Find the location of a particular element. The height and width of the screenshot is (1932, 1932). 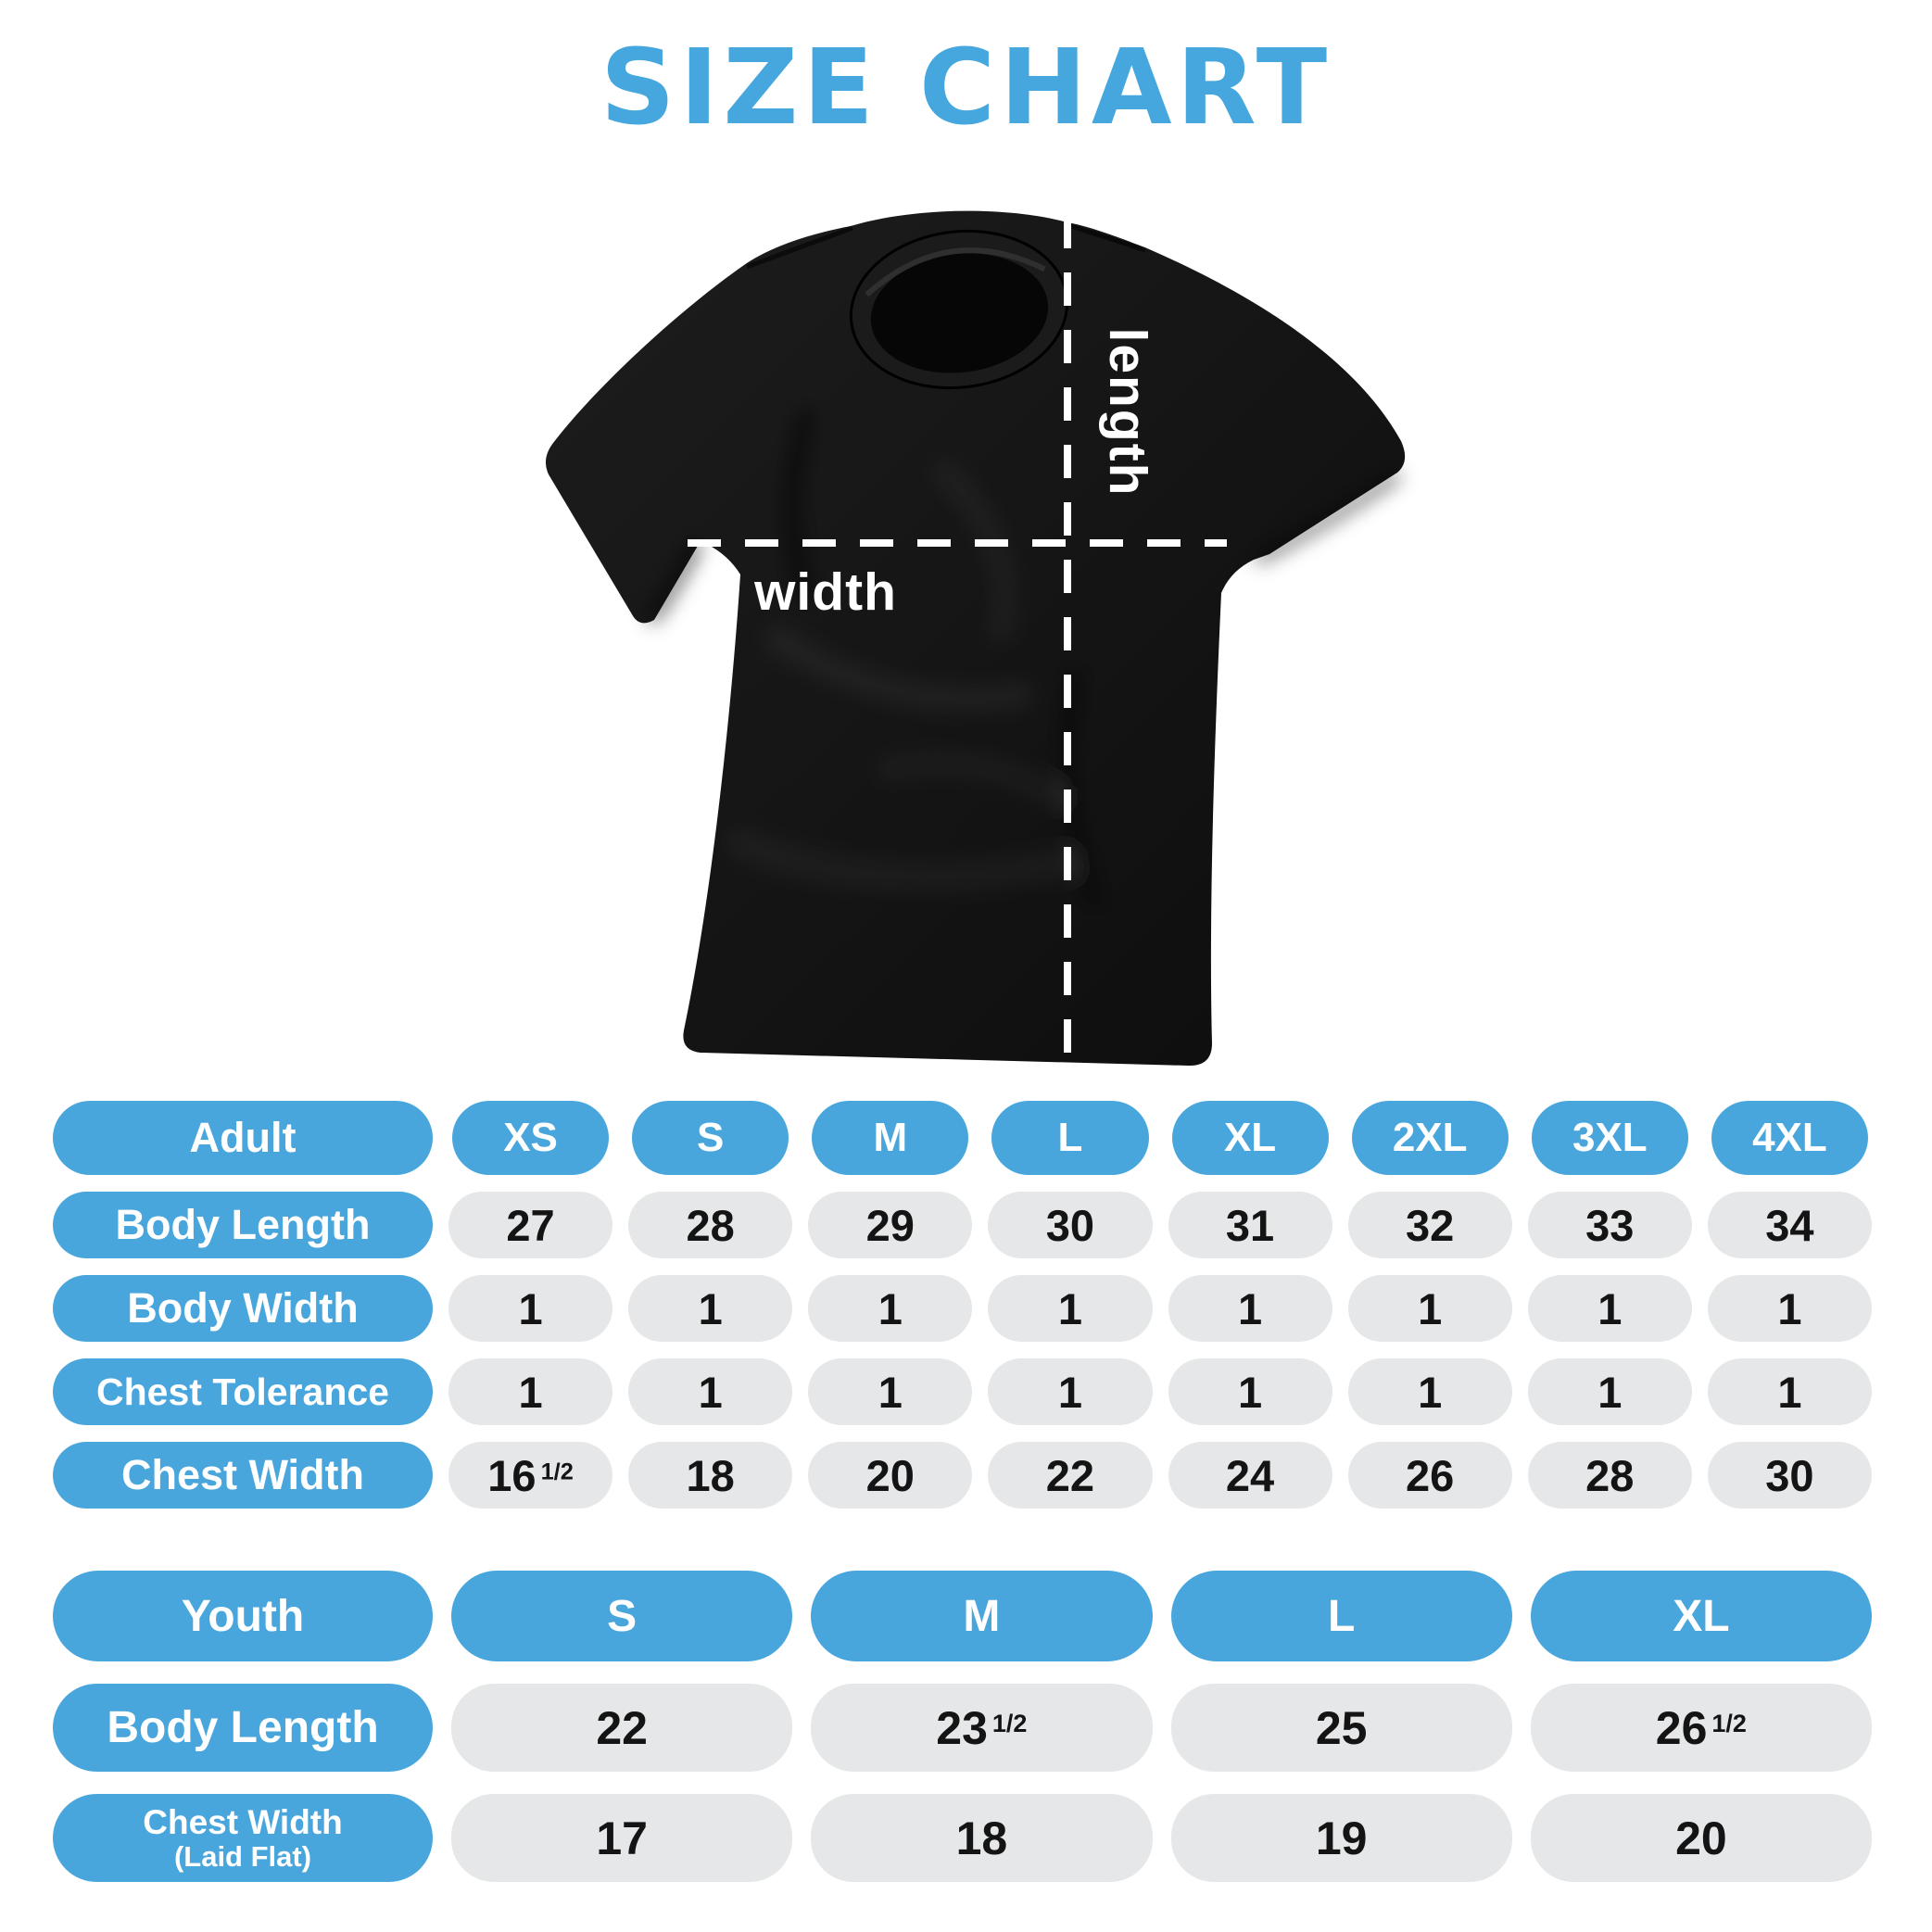

adult-size-value: 32 is located at coordinates (1430, 1225).